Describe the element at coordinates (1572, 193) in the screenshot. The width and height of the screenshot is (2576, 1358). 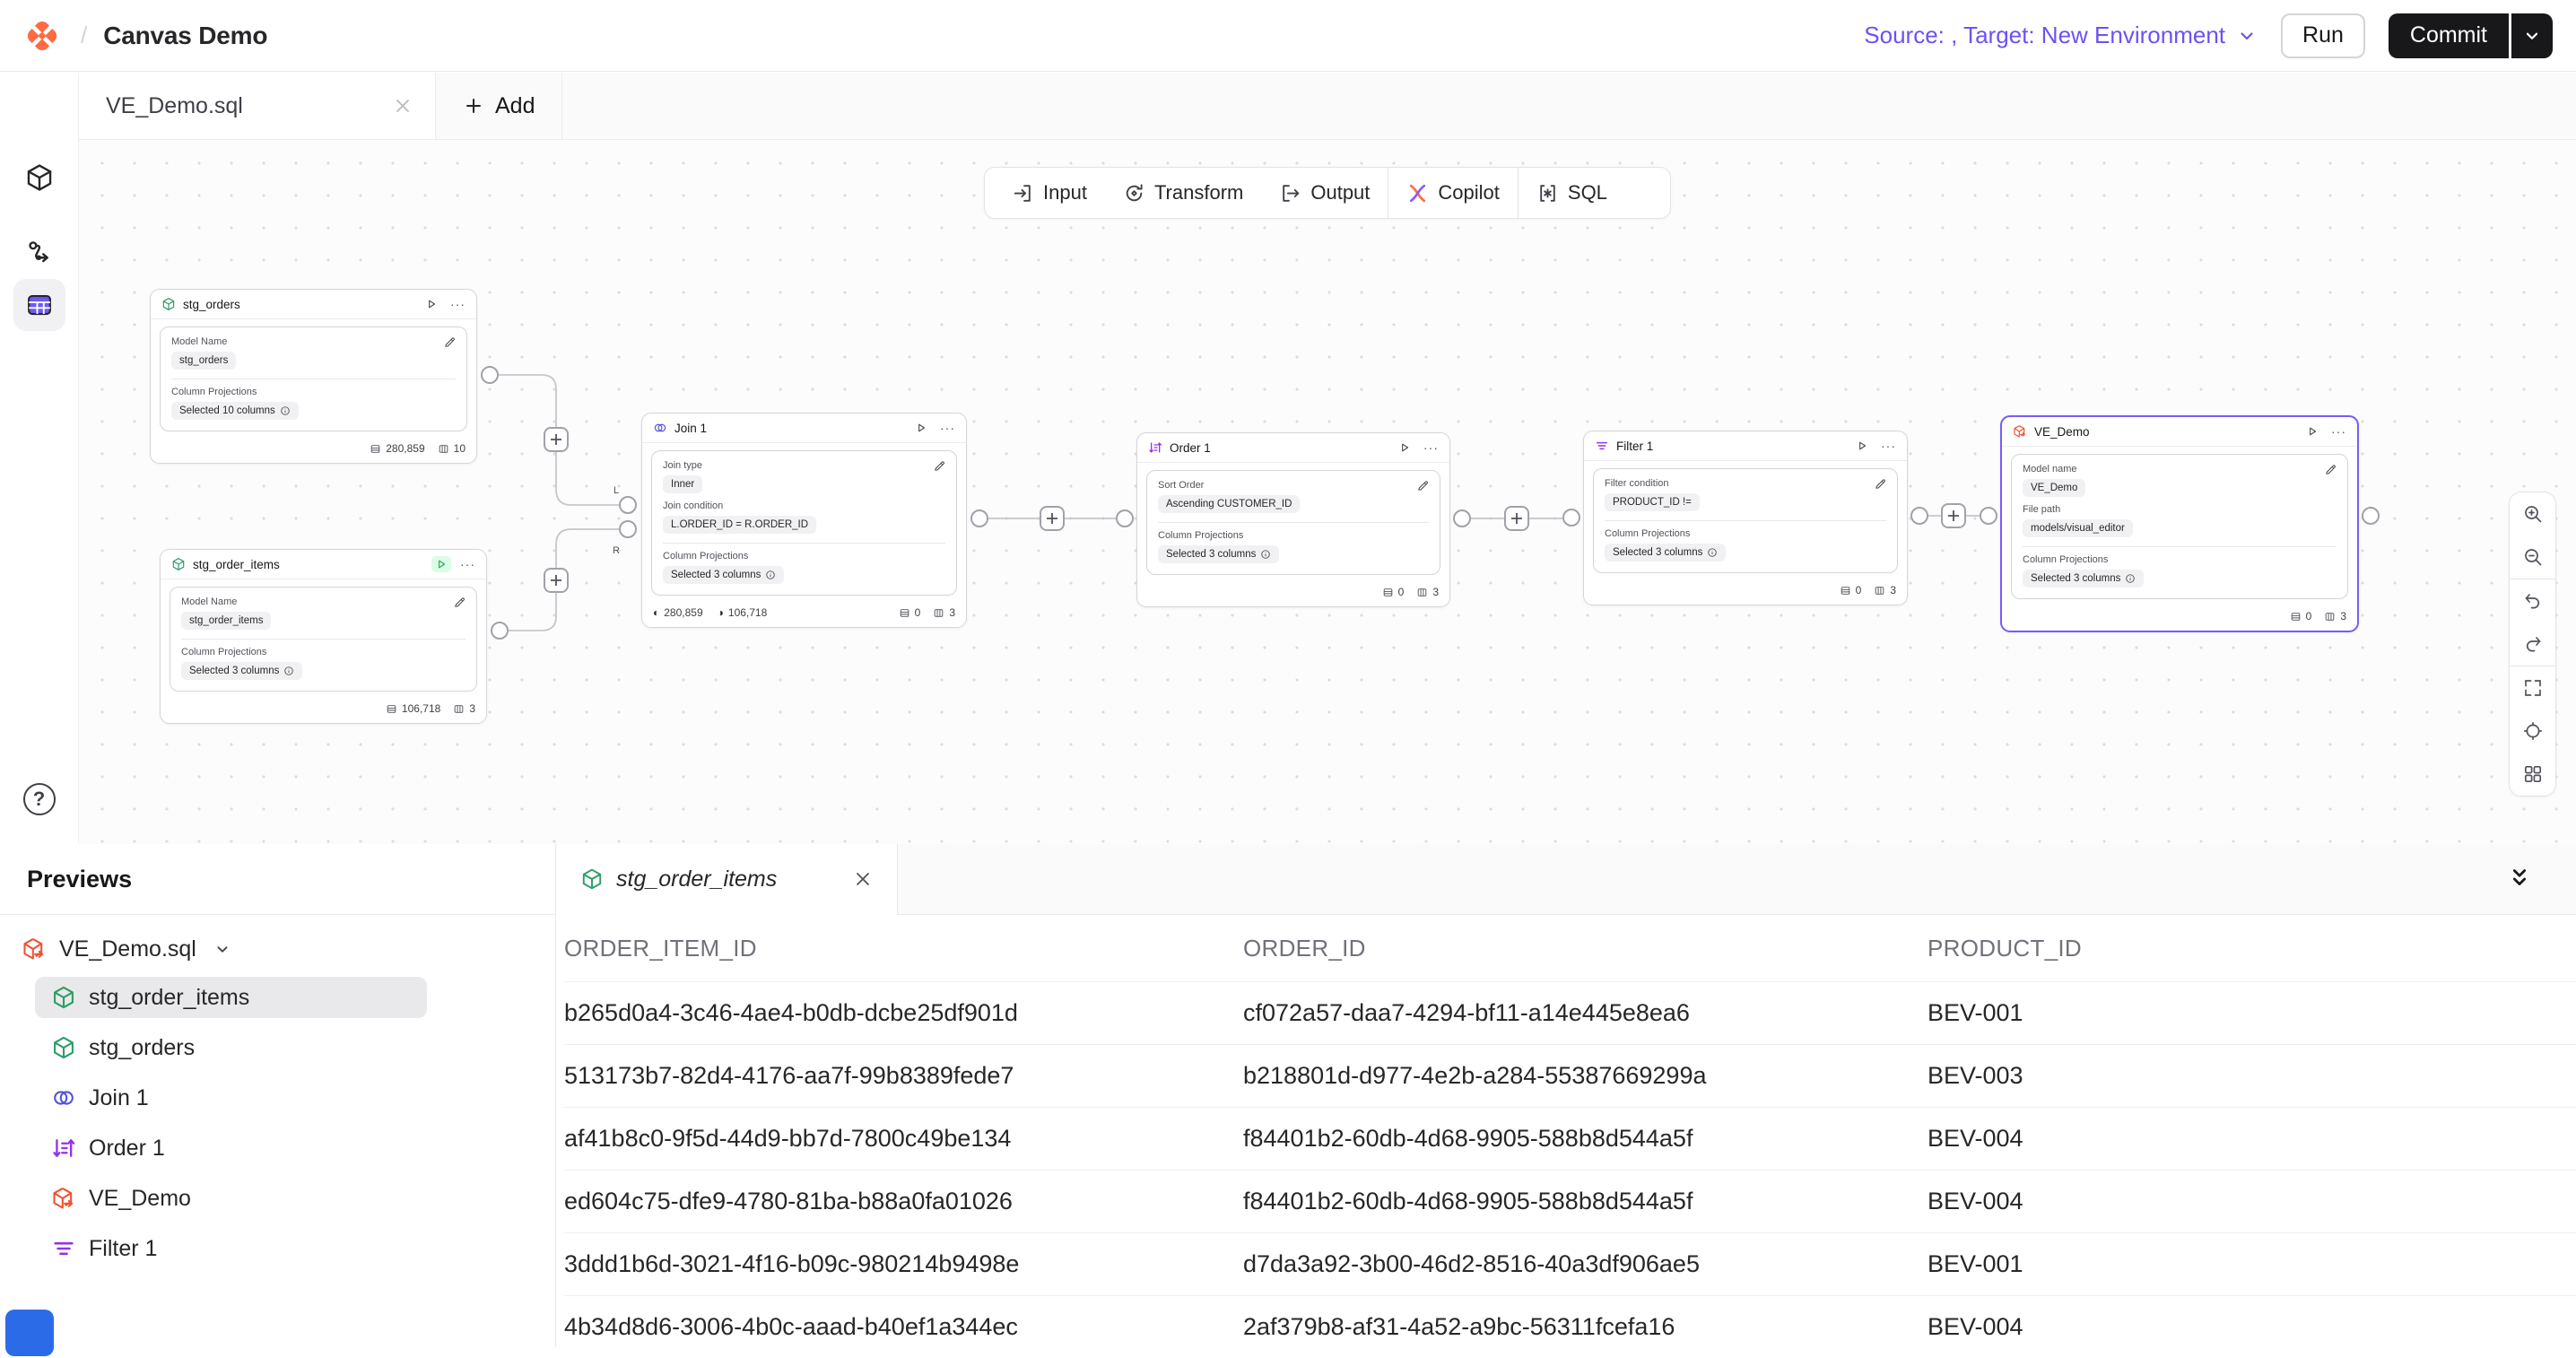
I see `toolbar-sql-button: SQL` at that location.